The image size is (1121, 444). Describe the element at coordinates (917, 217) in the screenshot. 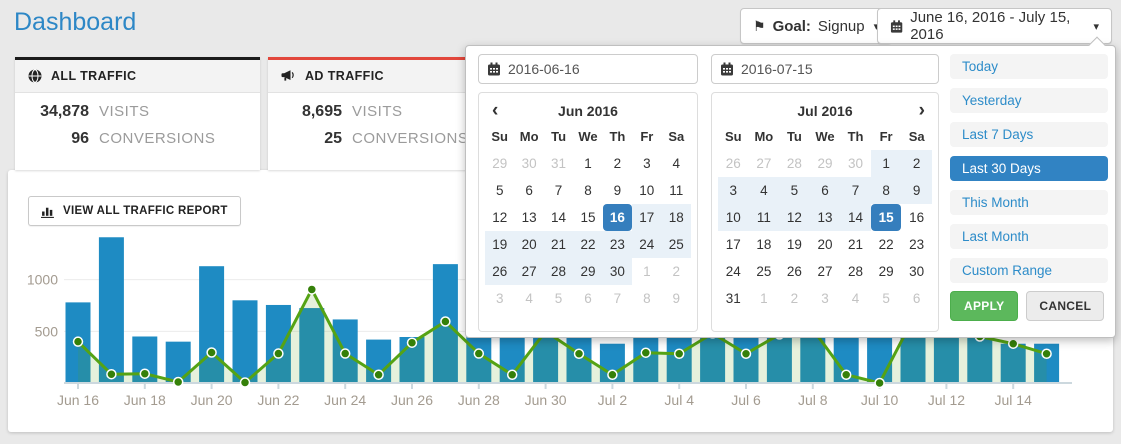

I see `calendar-day: 16` at that location.